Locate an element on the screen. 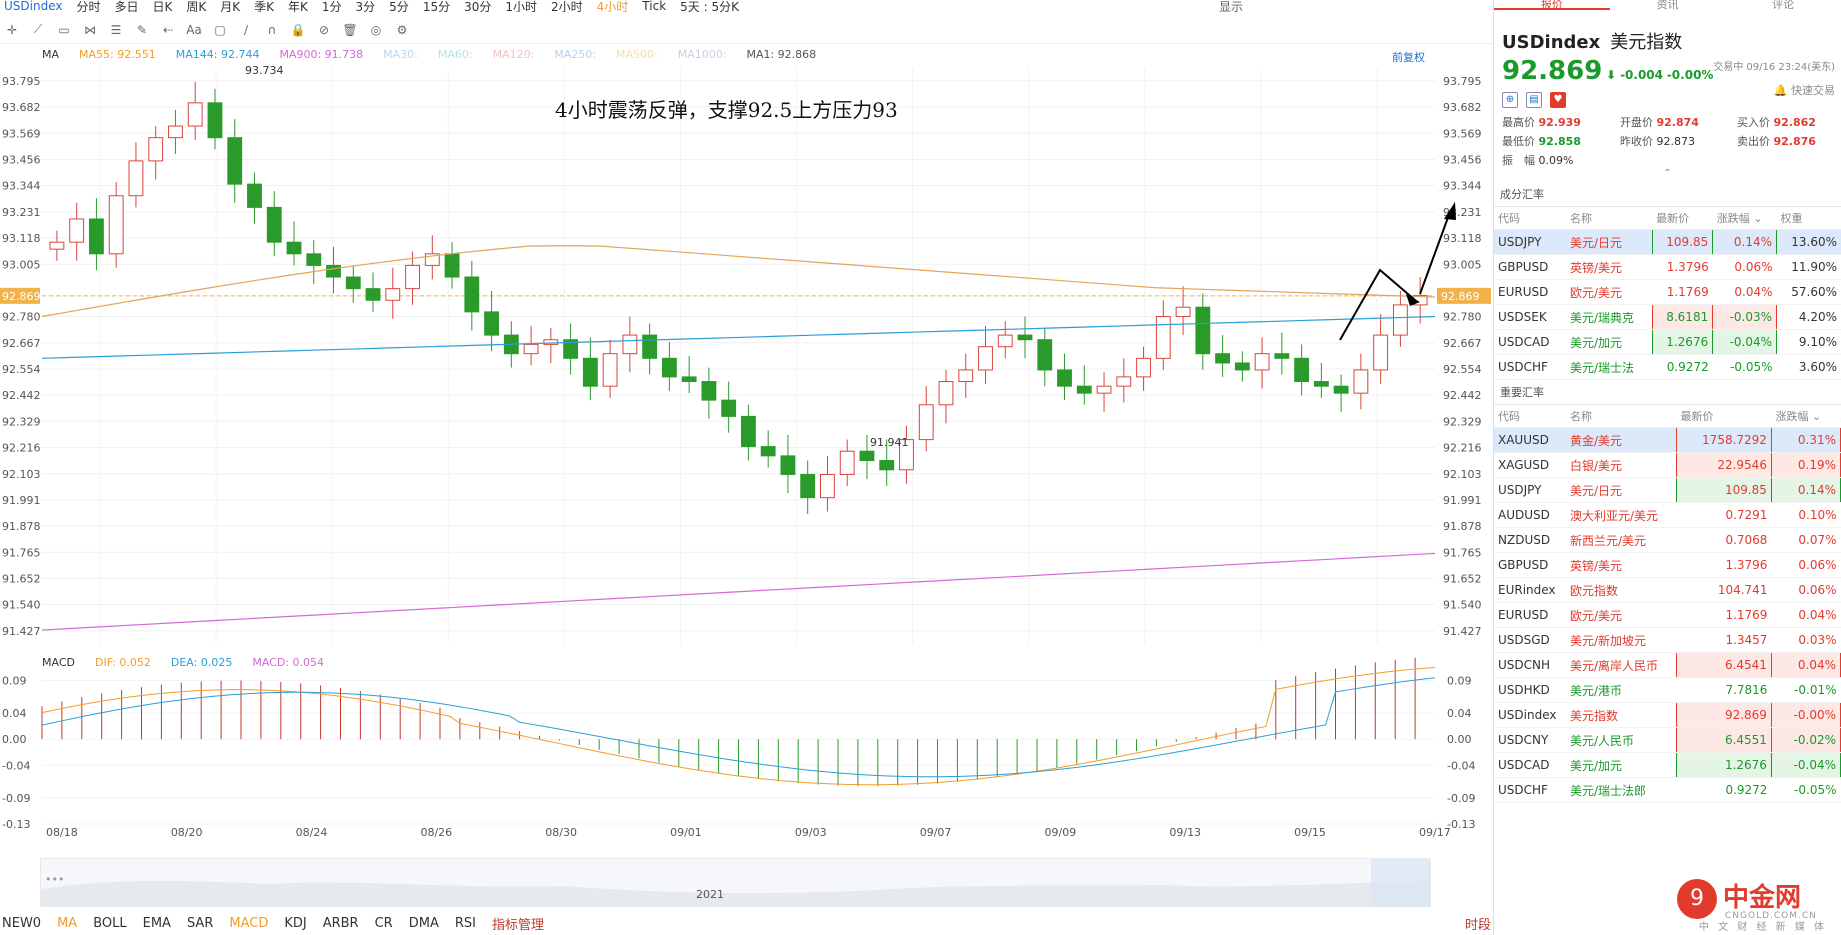  settings-icon: ⚙ is located at coordinates (402, 29).